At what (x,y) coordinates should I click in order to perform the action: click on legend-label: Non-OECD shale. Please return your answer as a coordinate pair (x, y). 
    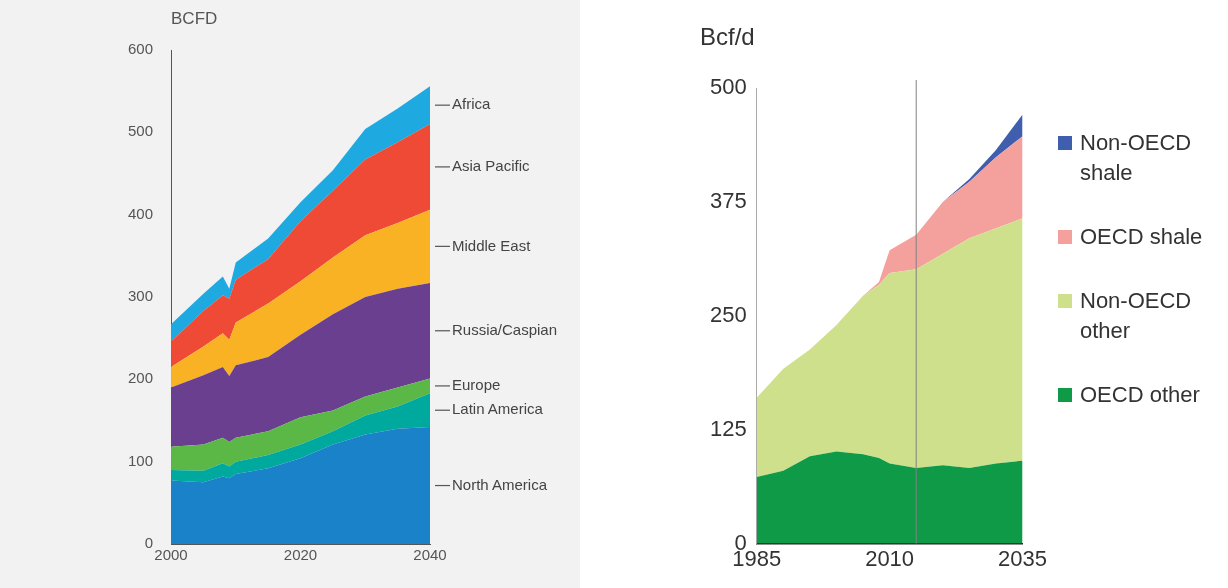
    Looking at the image, I should click on (1136, 158).